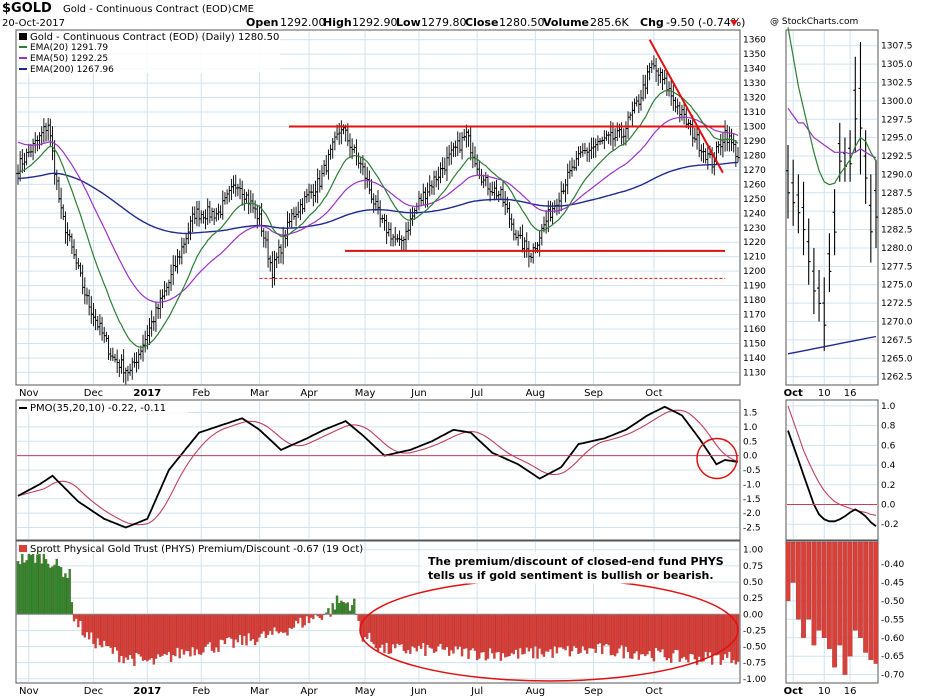 This screenshot has width=930, height=700. Describe the element at coordinates (147, 691) in the screenshot. I see `premium-x-tick-label: 2017` at that location.